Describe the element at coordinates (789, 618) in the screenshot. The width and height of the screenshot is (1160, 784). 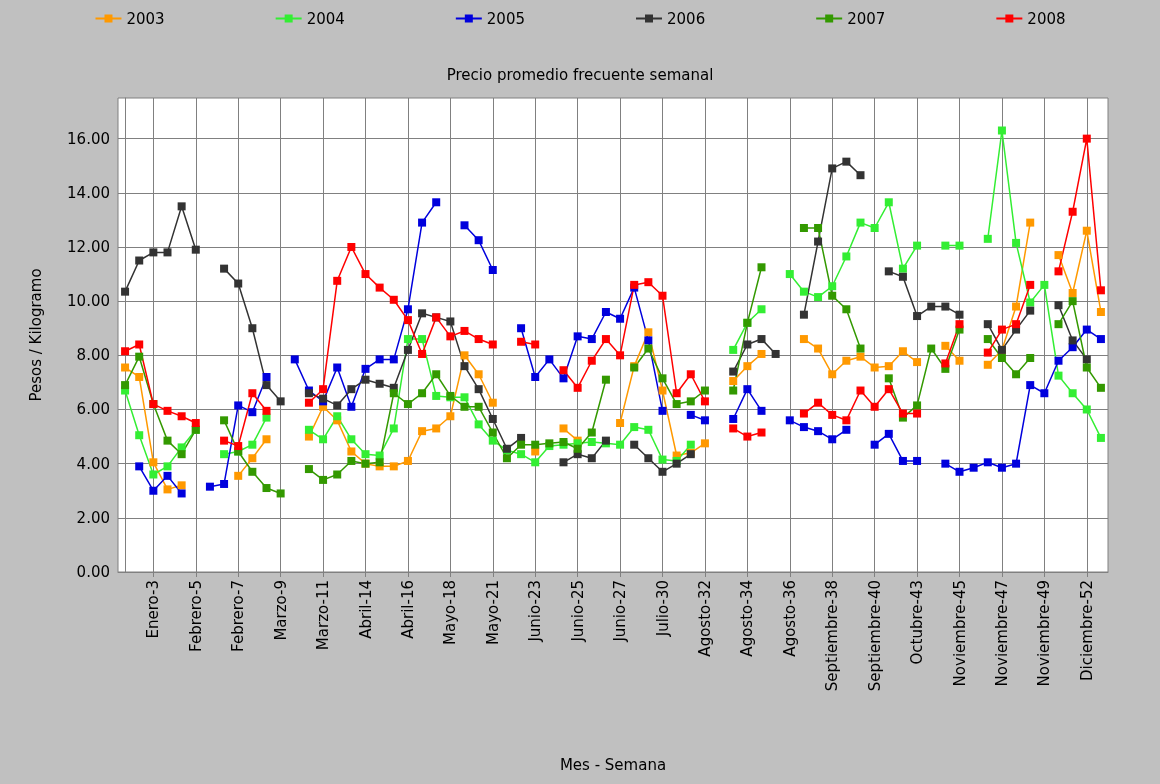
I see `x-tick-label: Agosto-36` at that location.